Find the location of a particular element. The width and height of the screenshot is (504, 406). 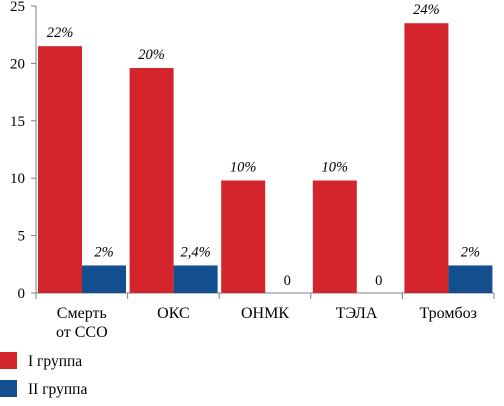

y-tick-label: 20 is located at coordinates (17, 64).